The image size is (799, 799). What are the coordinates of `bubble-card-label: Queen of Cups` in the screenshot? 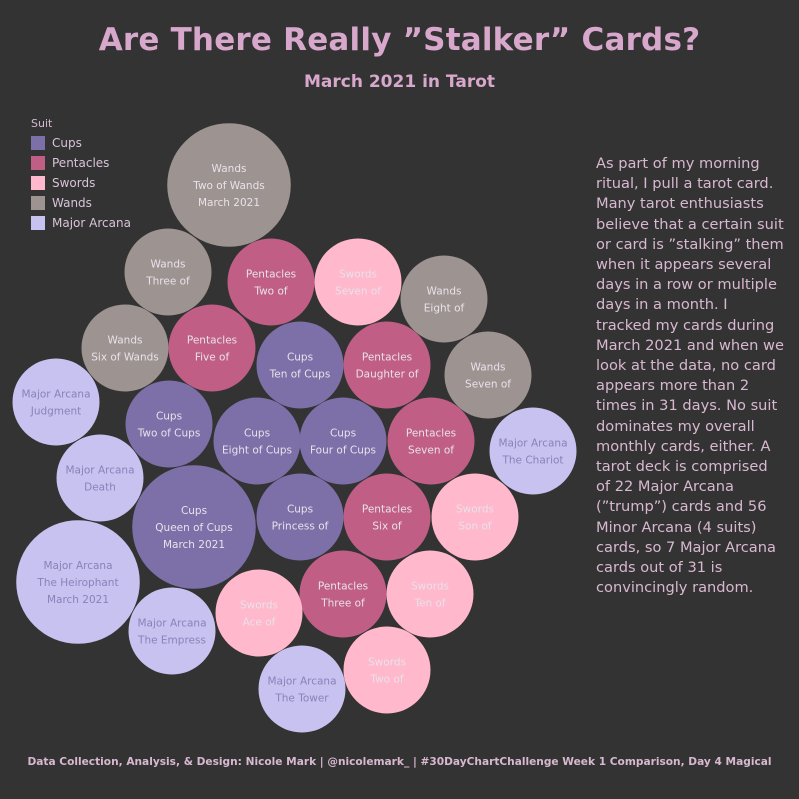 It's located at (193, 528).